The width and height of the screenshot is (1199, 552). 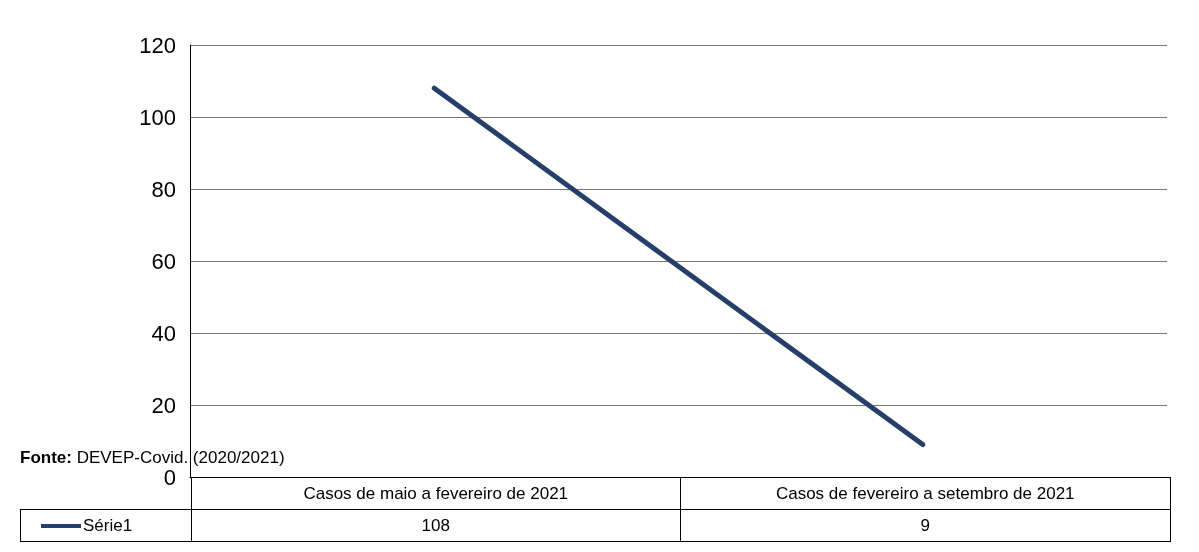 I want to click on y-tick-label: 60, so click(x=163, y=261).